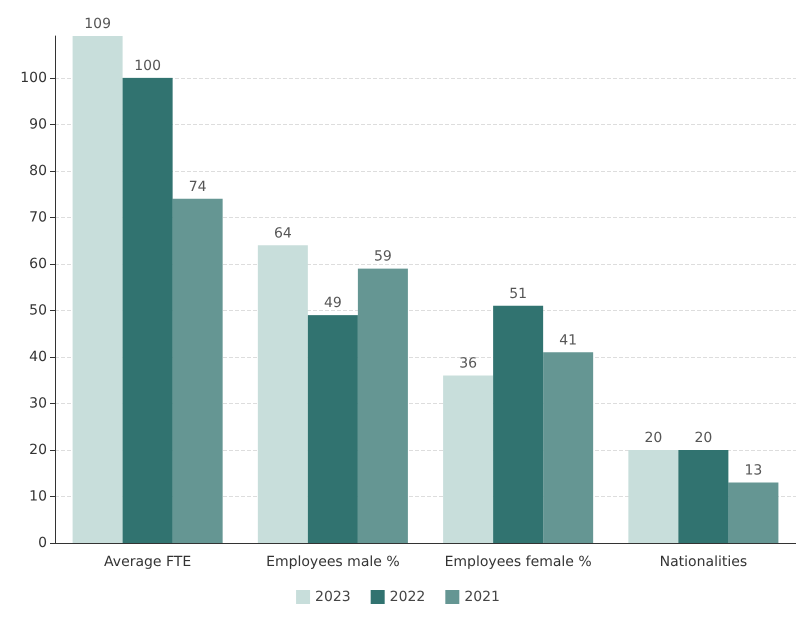 Image resolution: width=796 pixels, height=619 pixels. I want to click on y-tick-label: 40, so click(38, 356).